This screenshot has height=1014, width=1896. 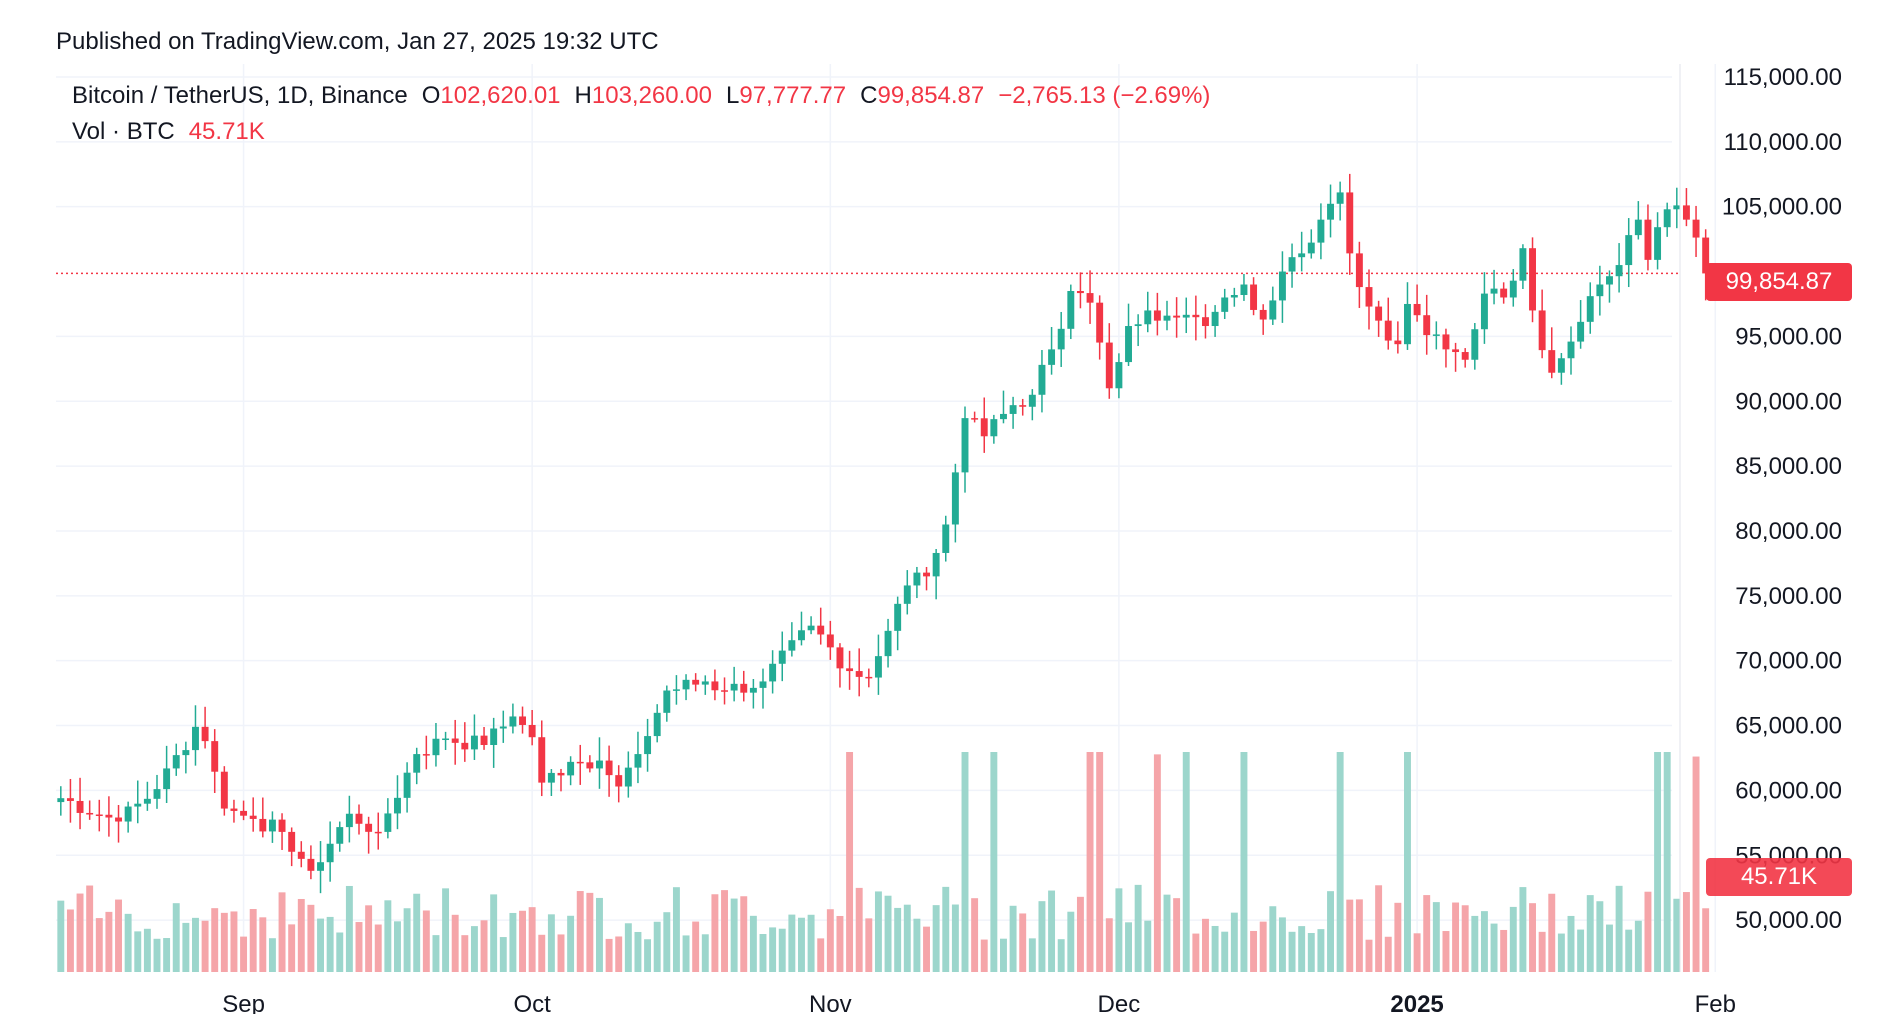 I want to click on y-tick-label: 75,000.00, so click(x=1788, y=596).